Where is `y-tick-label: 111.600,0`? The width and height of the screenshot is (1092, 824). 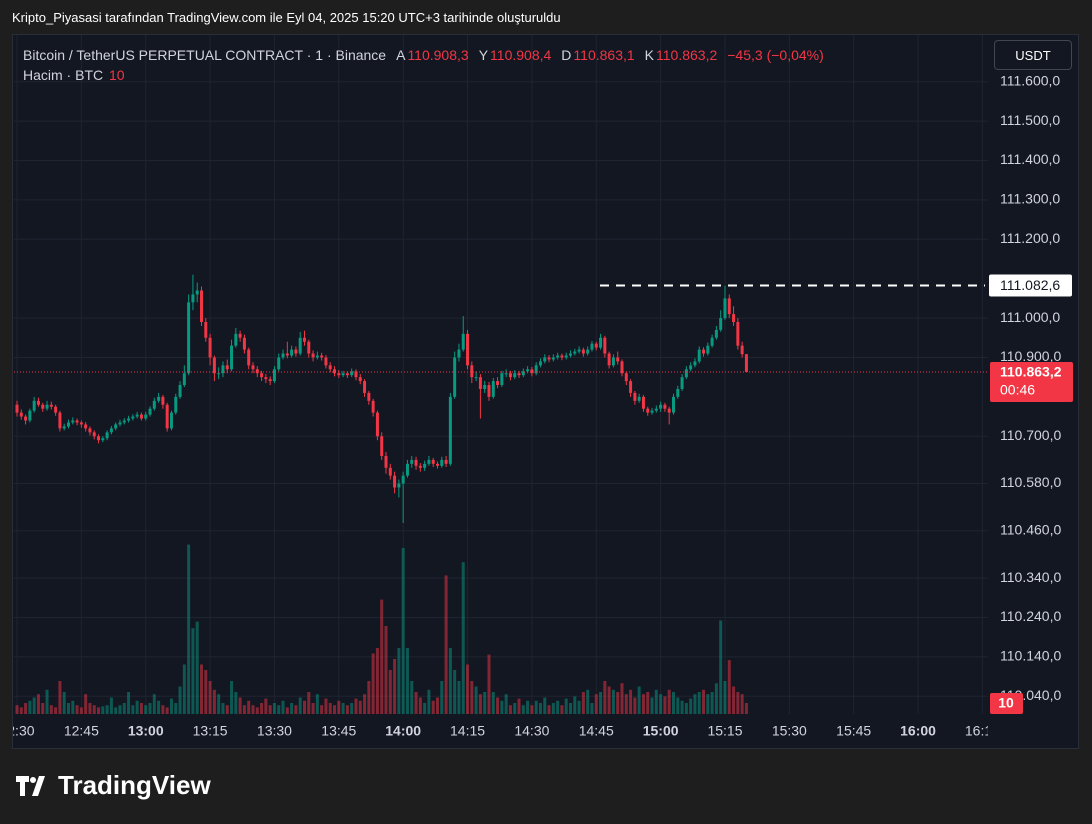
y-tick-label: 111.600,0 is located at coordinates (1030, 80).